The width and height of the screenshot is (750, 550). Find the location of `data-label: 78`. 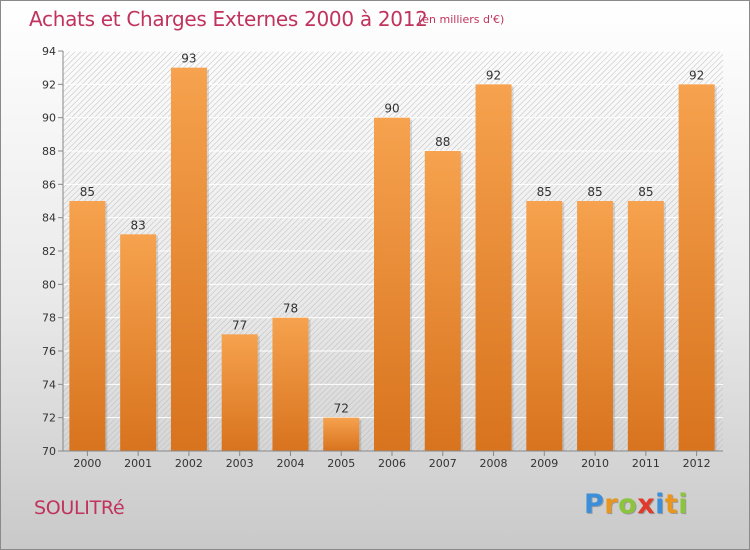

data-label: 78 is located at coordinates (290, 309).